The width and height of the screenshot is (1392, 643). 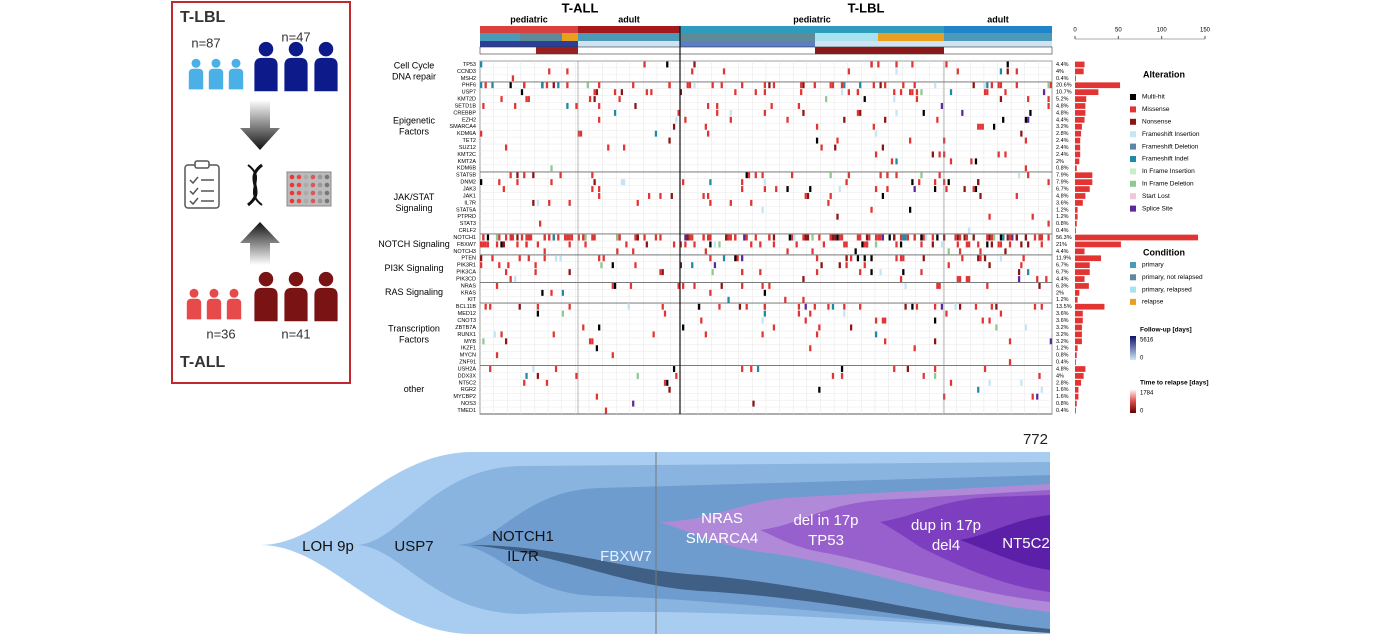 What do you see at coordinates (1168, 184) in the screenshot?
I see `legend-label: In Frame Deletion` at bounding box center [1168, 184].